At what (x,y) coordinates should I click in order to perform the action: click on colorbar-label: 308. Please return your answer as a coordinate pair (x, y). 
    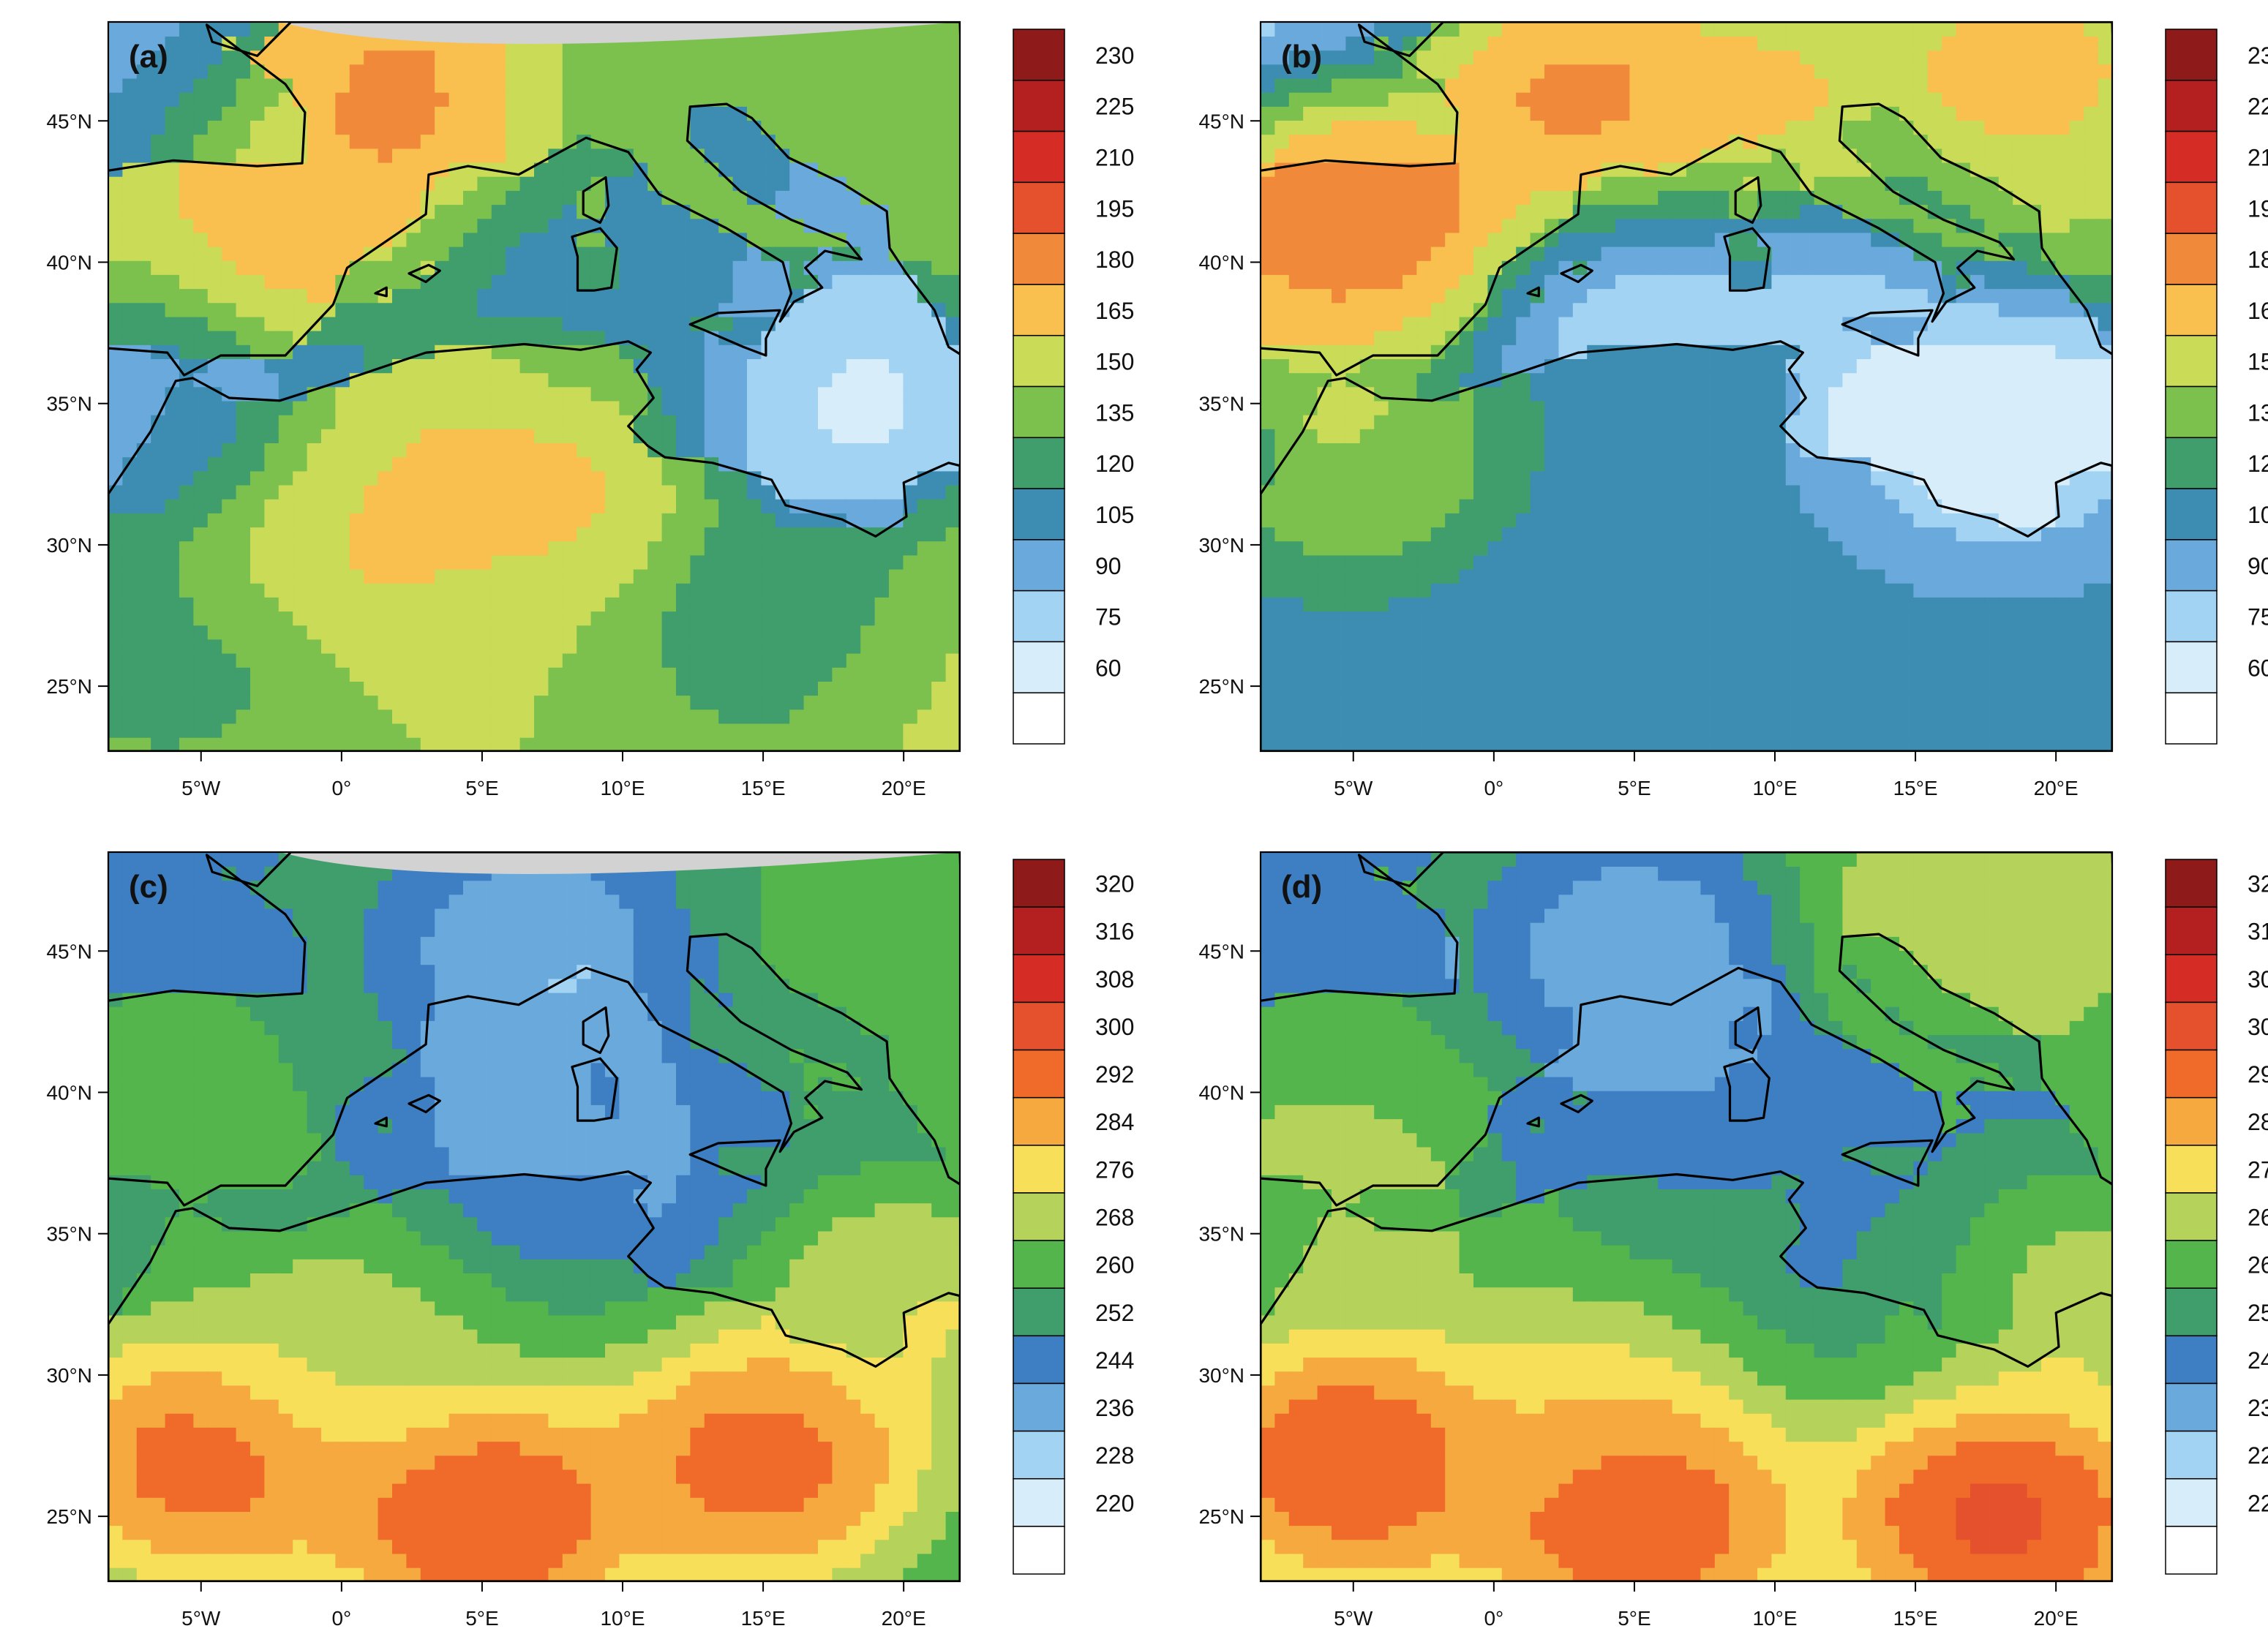
    Looking at the image, I should click on (2258, 980).